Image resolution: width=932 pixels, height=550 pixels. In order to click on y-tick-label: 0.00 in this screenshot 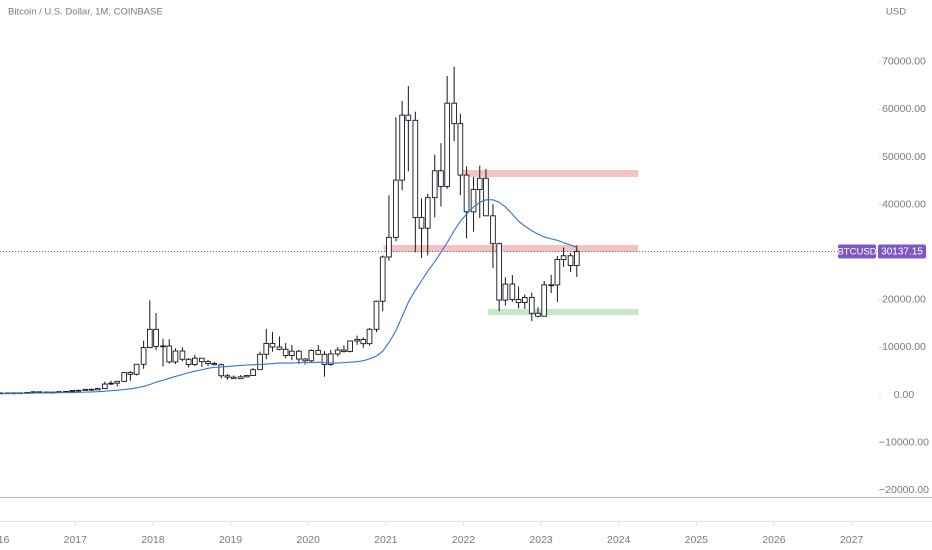, I will do `click(904, 395)`.